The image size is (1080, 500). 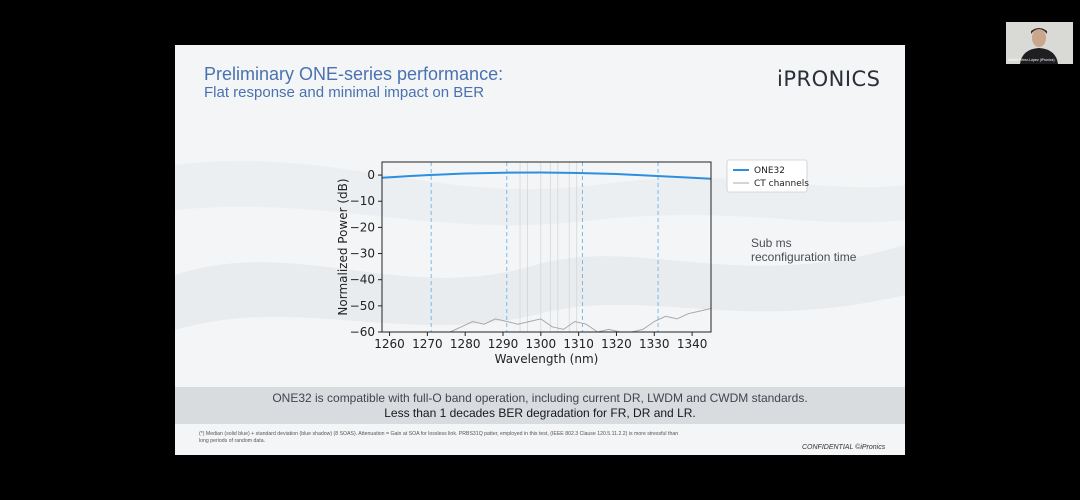 What do you see at coordinates (654, 344) in the screenshot?
I see `x-tick-label: 1330` at bounding box center [654, 344].